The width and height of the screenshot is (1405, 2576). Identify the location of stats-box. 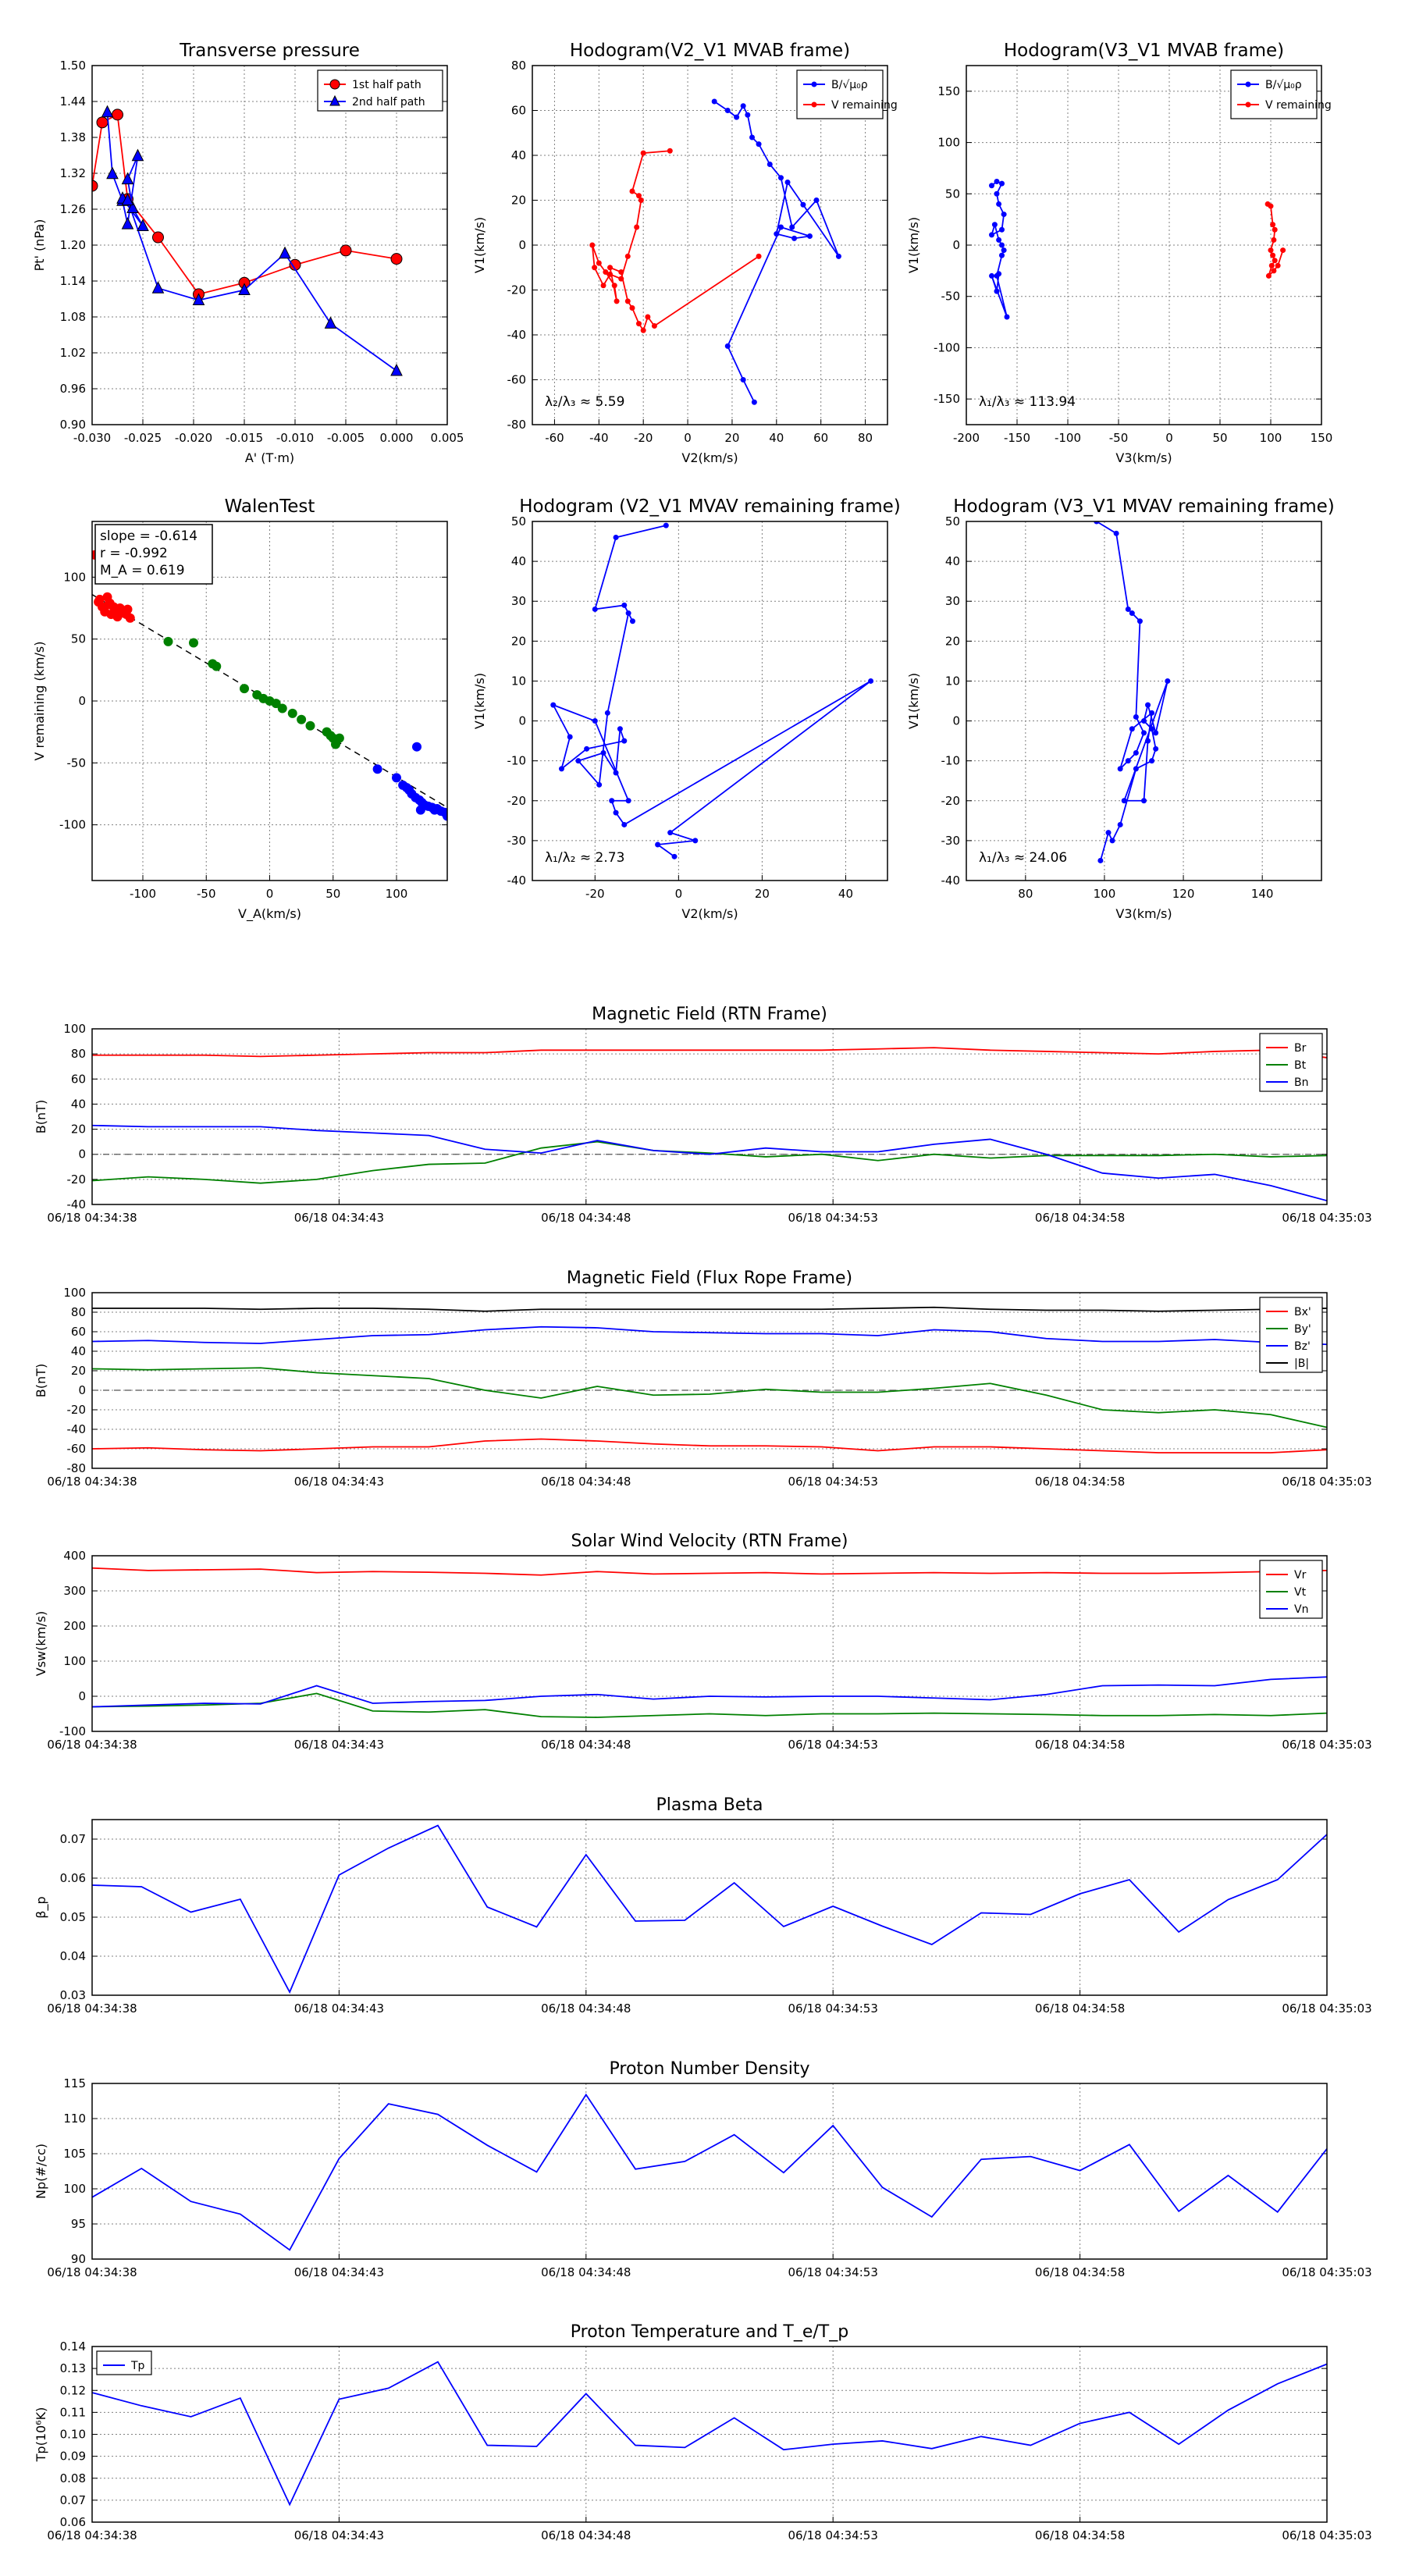
(153, 554).